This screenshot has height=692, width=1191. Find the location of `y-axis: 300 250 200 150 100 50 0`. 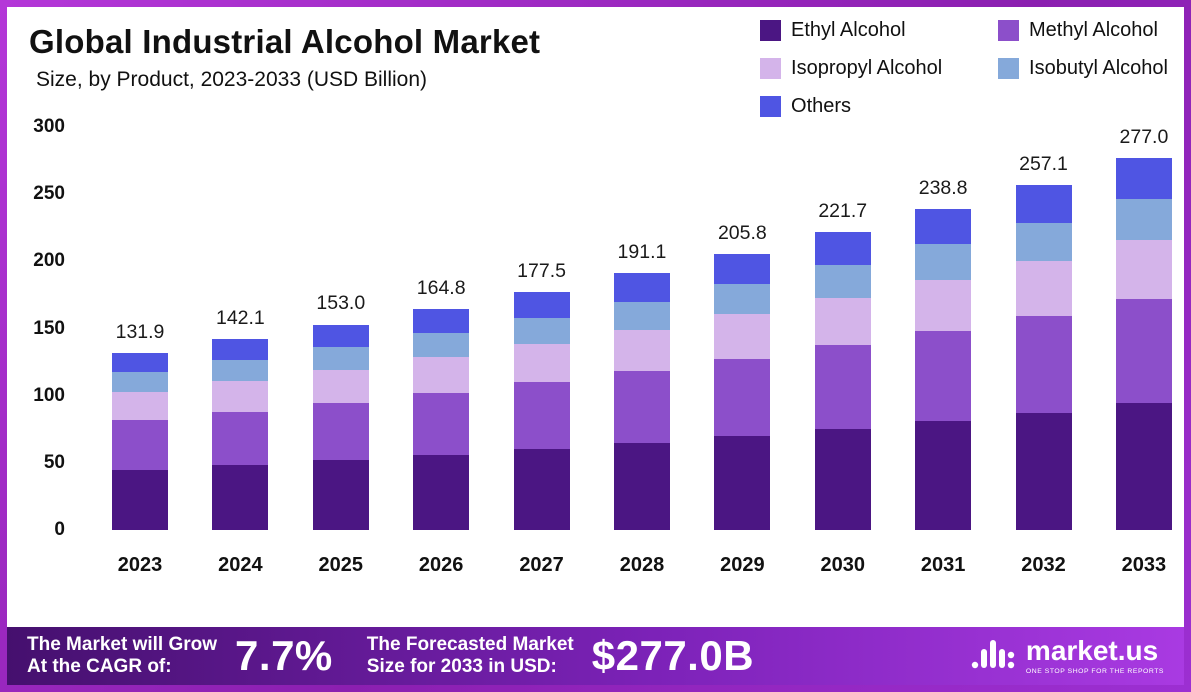

y-axis: 300 250 200 150 100 50 0 is located at coordinates (39, 287).